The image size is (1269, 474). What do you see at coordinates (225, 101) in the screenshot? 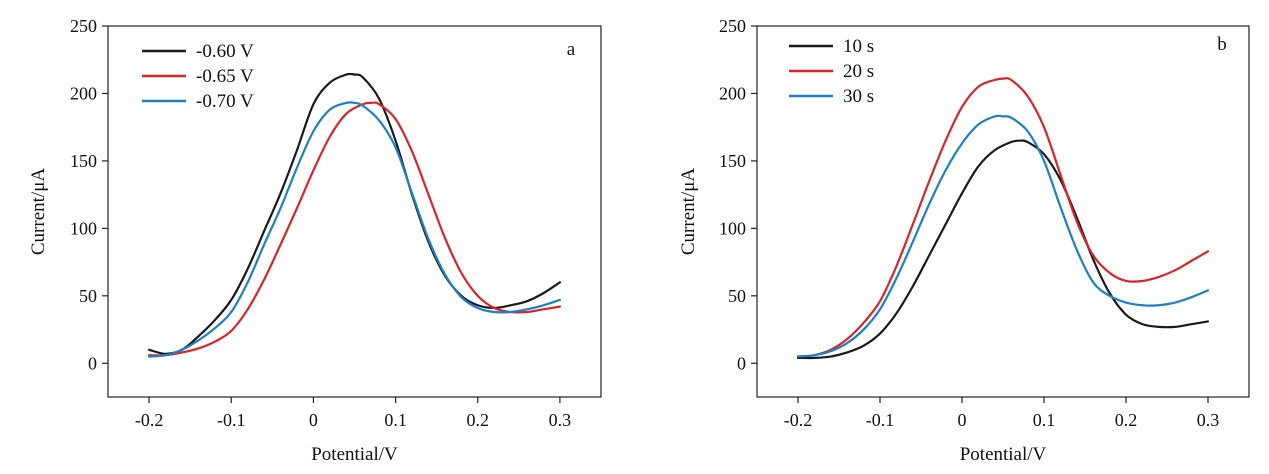
I see `panel-a-legend-label: -0.70 V` at bounding box center [225, 101].